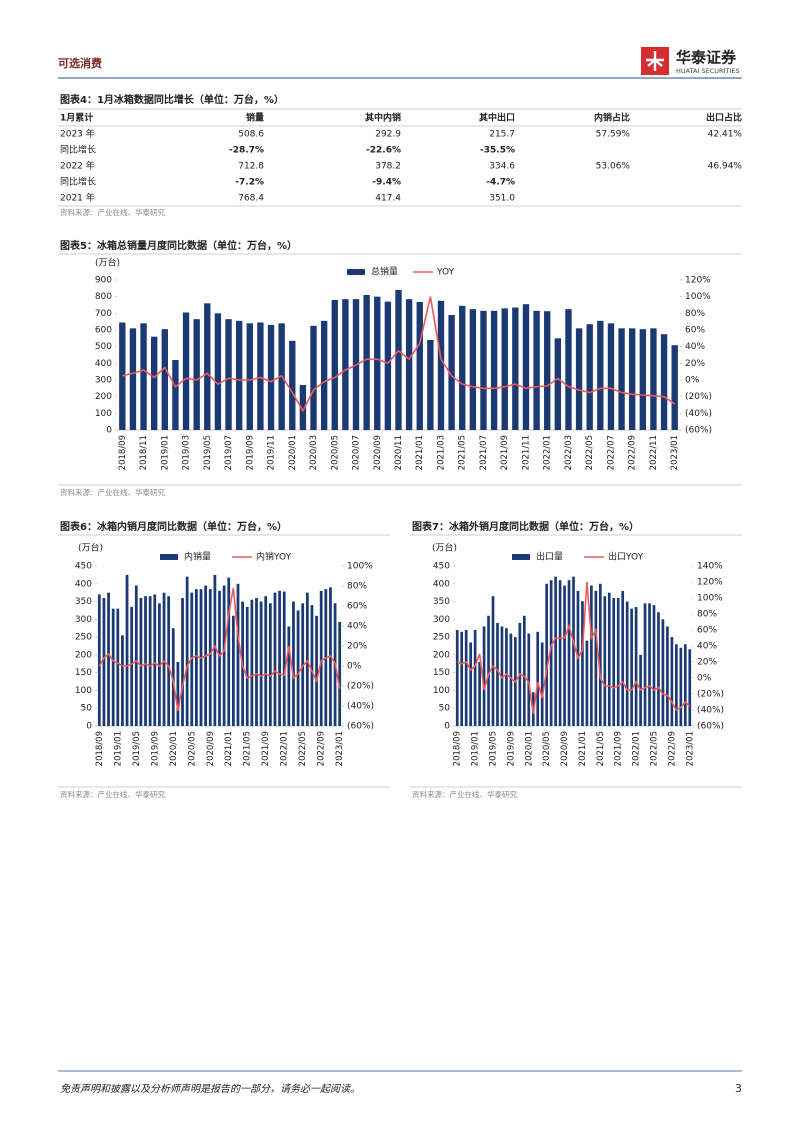  What do you see at coordinates (78, 182) in the screenshot?
I see `row-label: 同比增长` at bounding box center [78, 182].